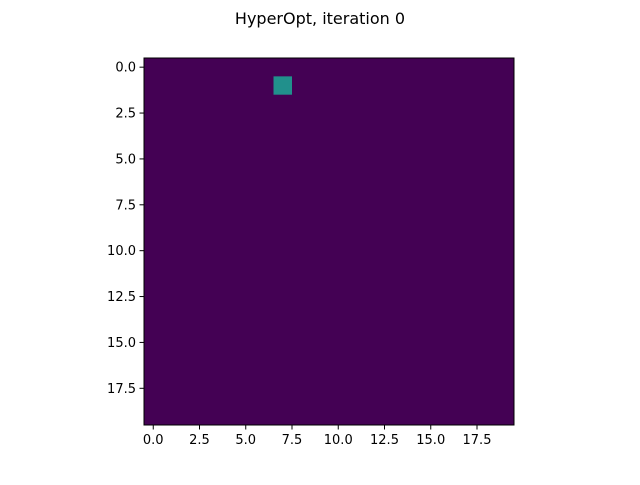 The width and height of the screenshot is (640, 485). I want to click on y-tick-label: 17.5, so click(121, 389).